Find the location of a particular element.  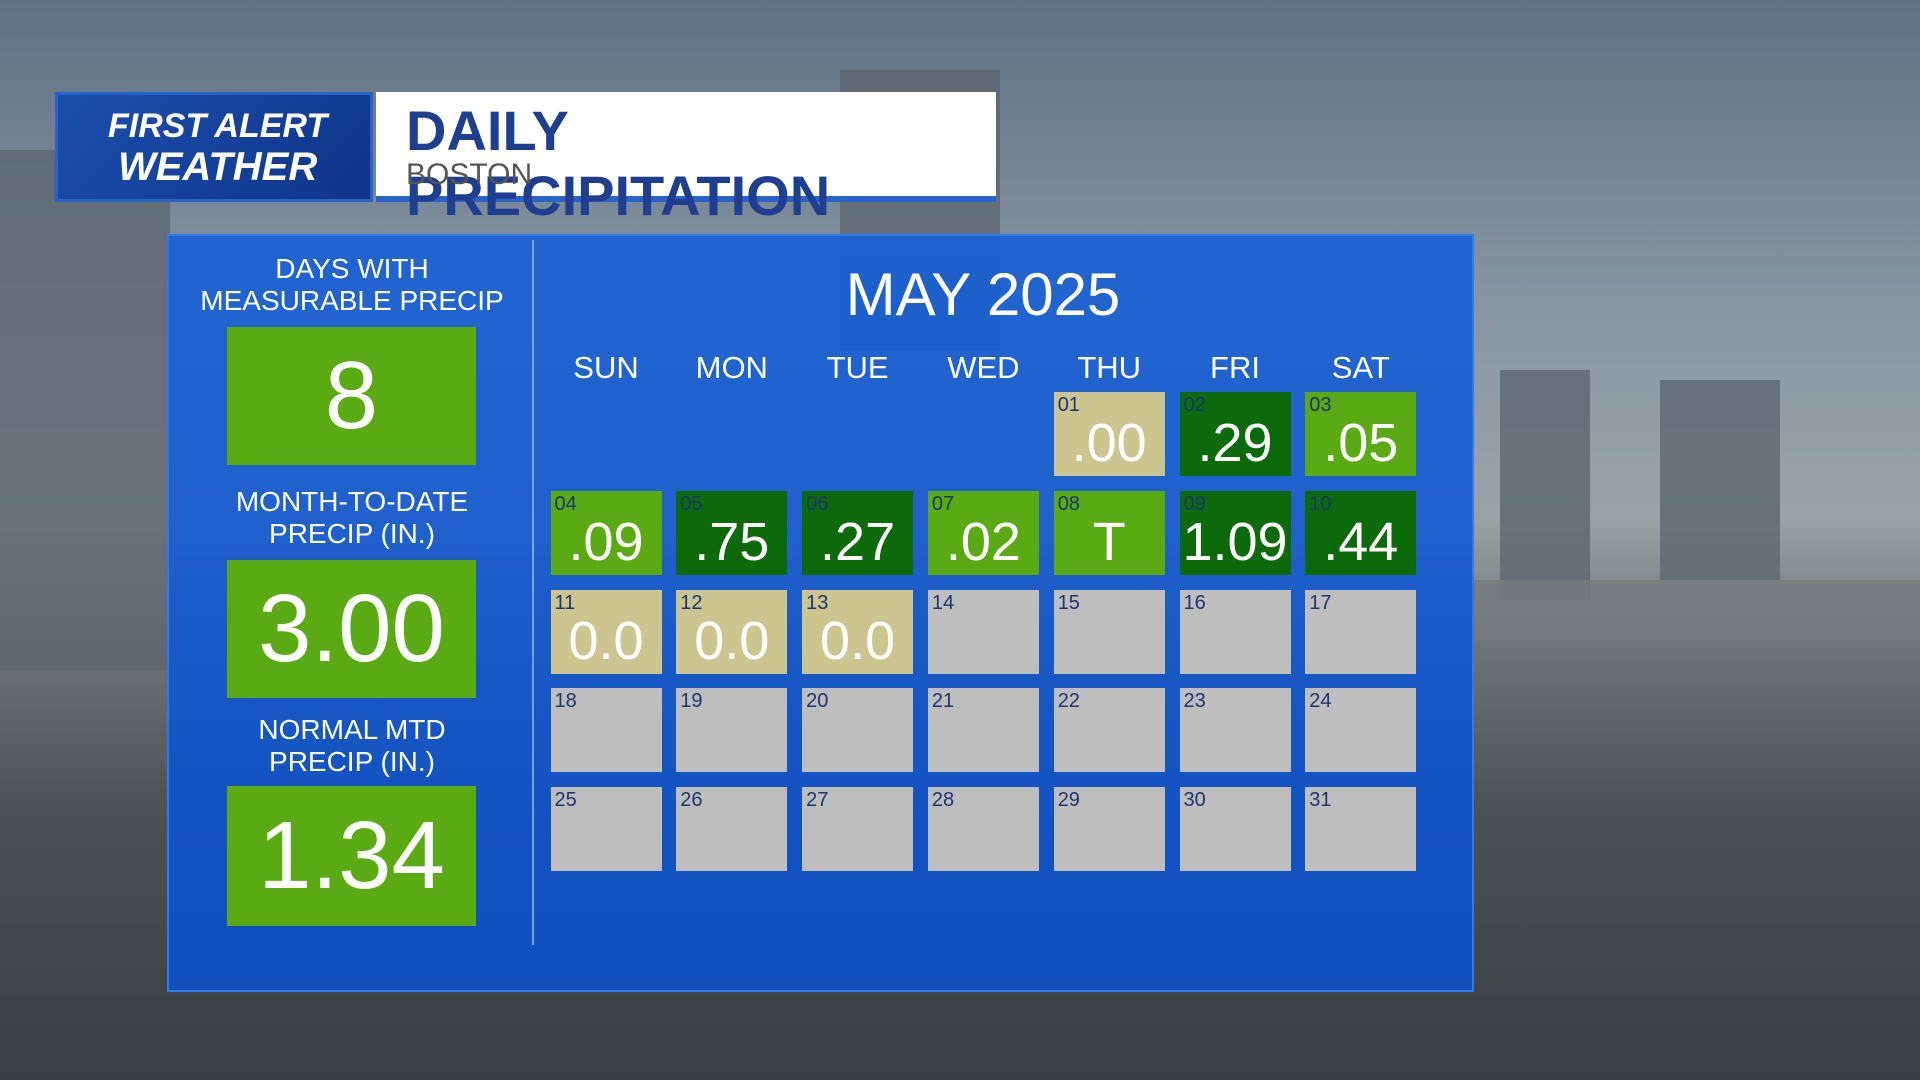

day-precip: .02 is located at coordinates (983, 541).